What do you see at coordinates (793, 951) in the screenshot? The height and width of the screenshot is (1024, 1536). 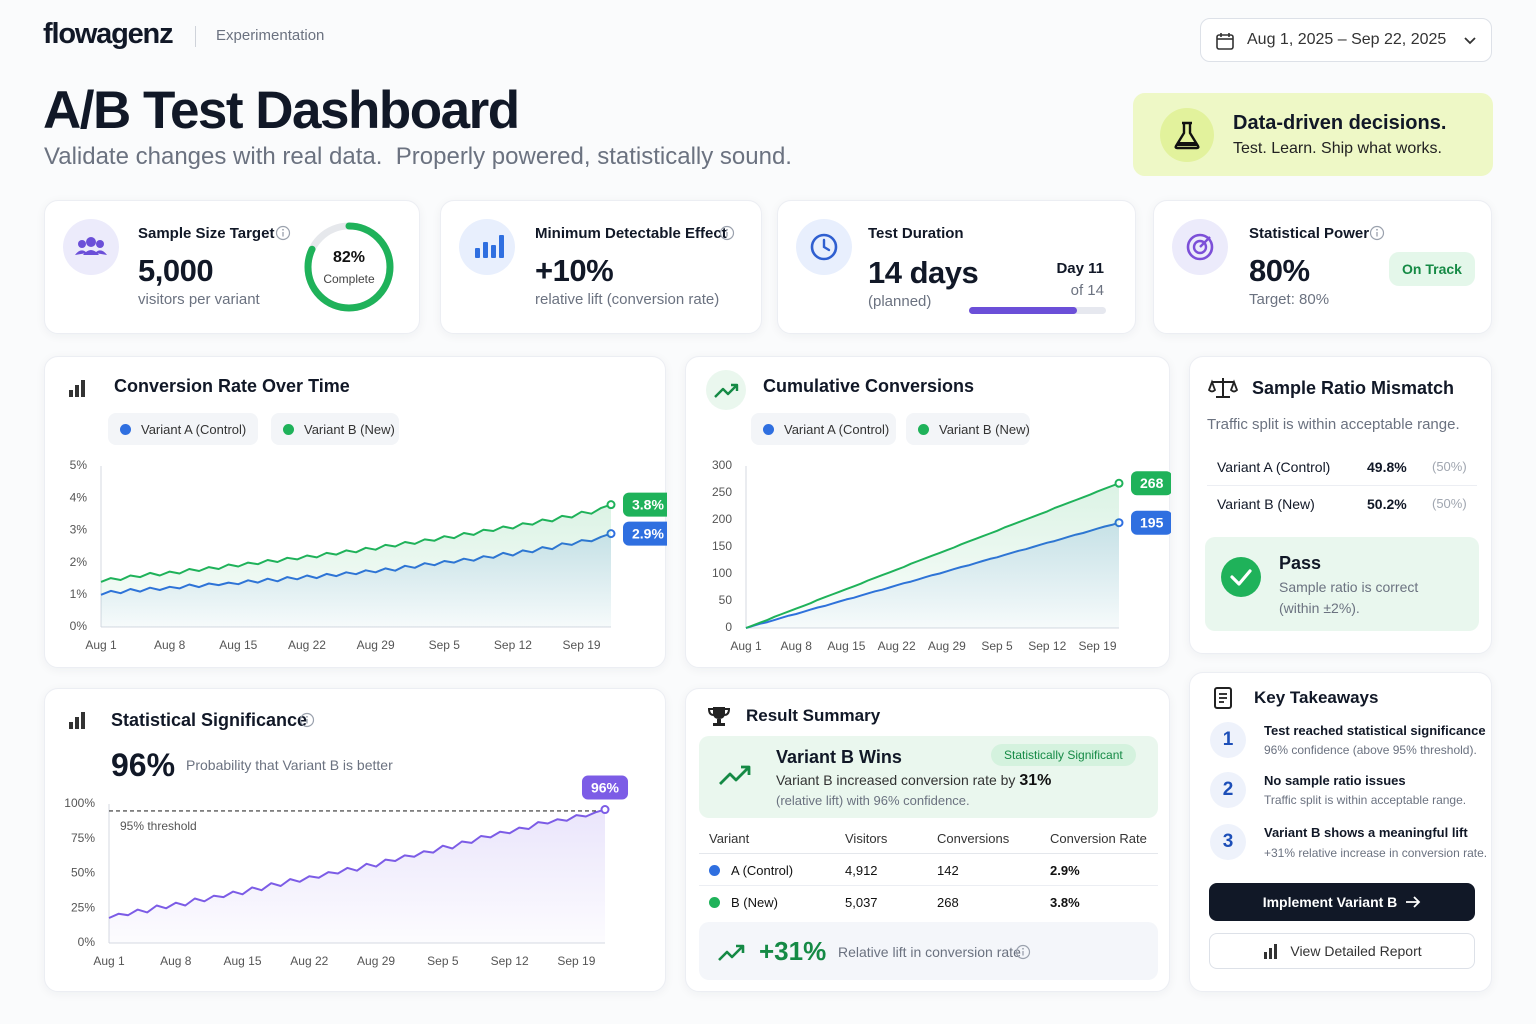 I see `lift-value: +31%` at bounding box center [793, 951].